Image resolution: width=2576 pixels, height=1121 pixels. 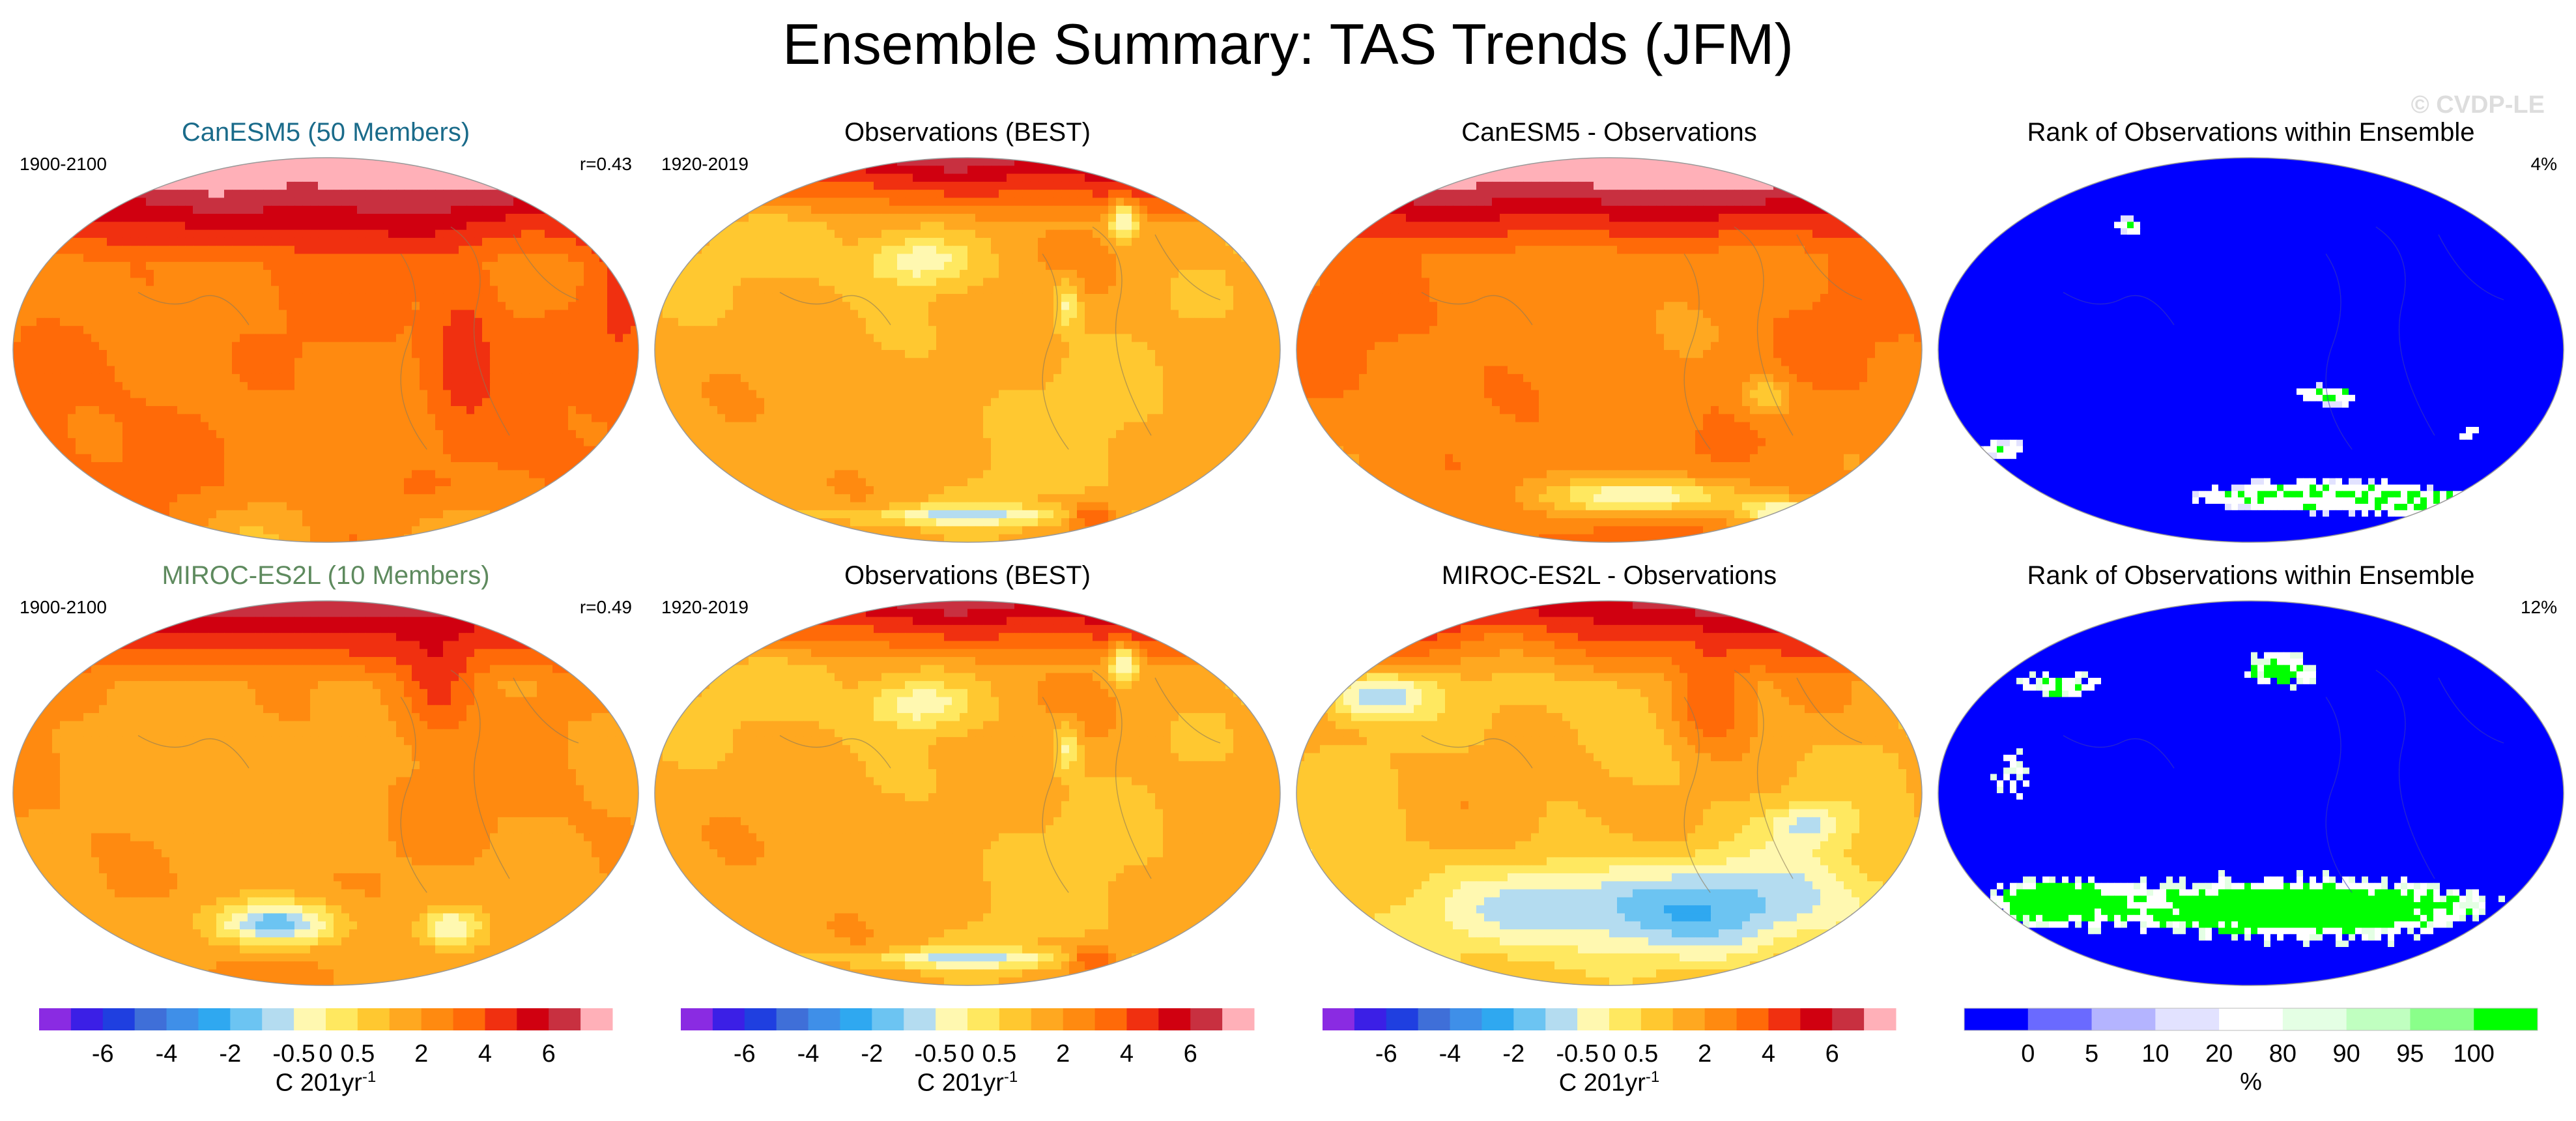 What do you see at coordinates (2219, 1054) in the screenshot?
I see `colorbar-tick-label: 20` at bounding box center [2219, 1054].